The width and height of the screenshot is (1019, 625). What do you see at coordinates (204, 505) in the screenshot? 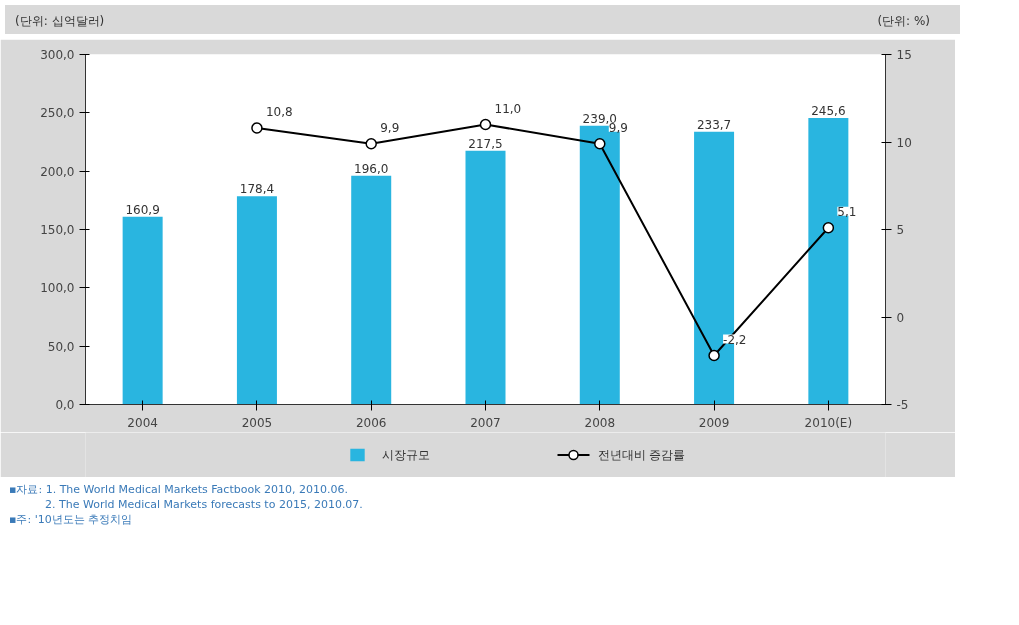
I see `text: 2. The World Medical Markets forecasts to 2015, 2010.07.` at bounding box center [204, 505].